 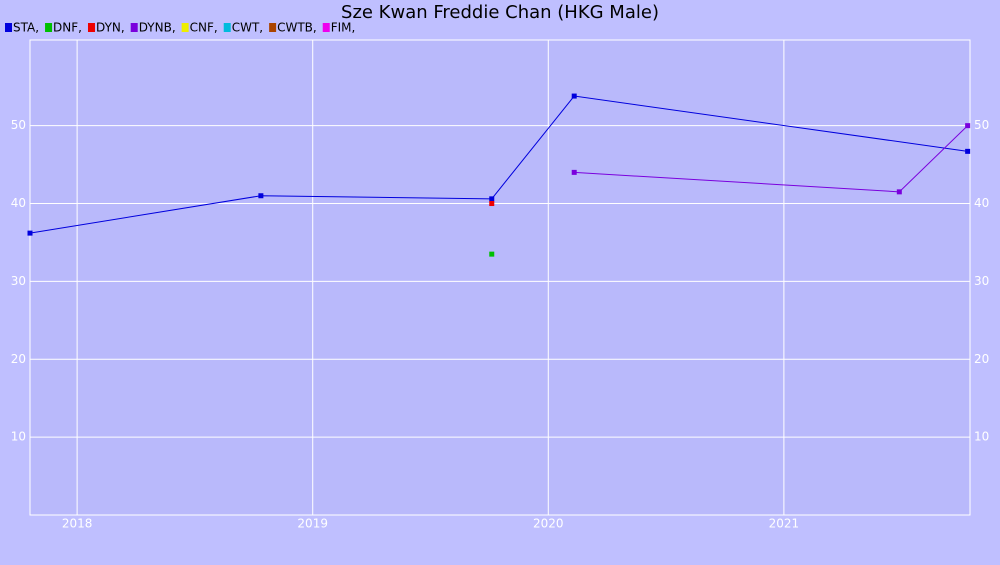 I want to click on legend-label: CWT,, so click(x=247, y=28).